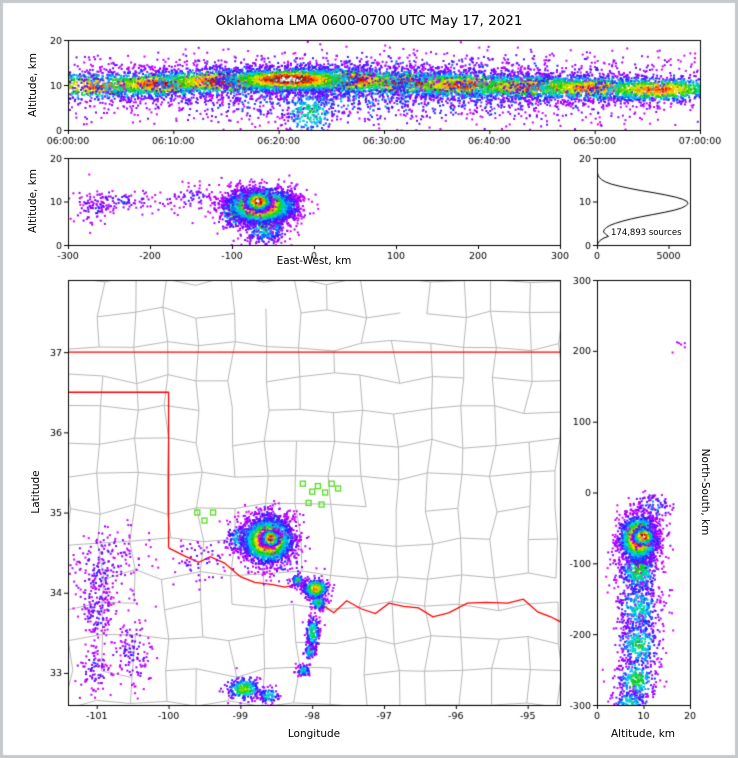 The width and height of the screenshot is (738, 758). I want to click on east-west-xlabel: East-West, km, so click(314, 261).